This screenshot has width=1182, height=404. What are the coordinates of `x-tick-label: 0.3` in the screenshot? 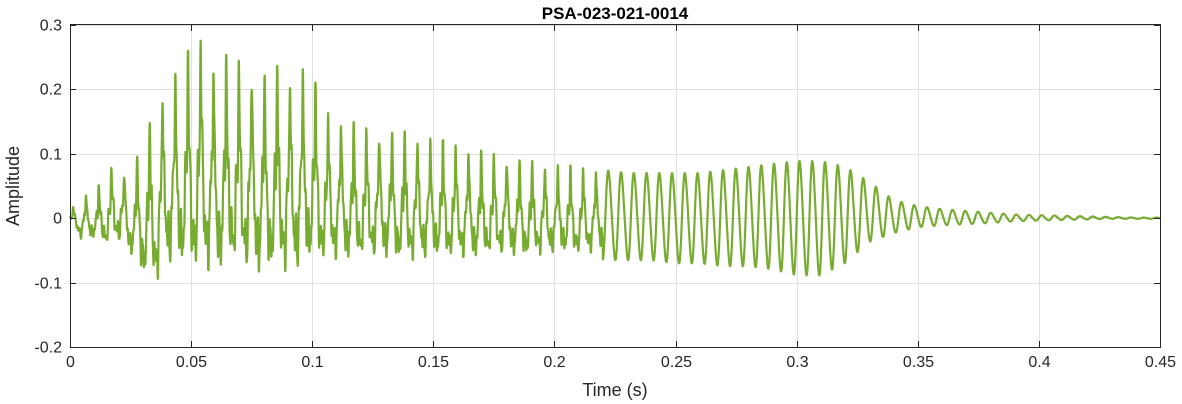 It's located at (797, 362).